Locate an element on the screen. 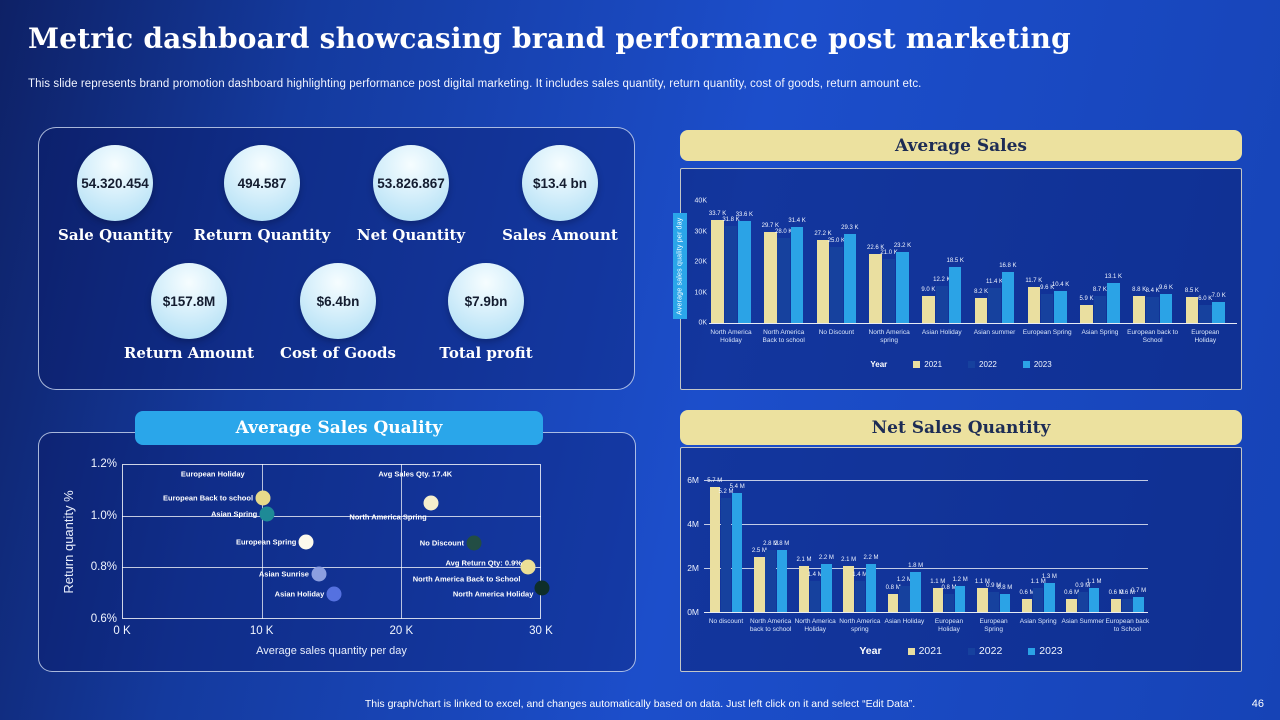 This screenshot has width=1280, height=720. bar-value-label: 12.2 K is located at coordinates (942, 279).